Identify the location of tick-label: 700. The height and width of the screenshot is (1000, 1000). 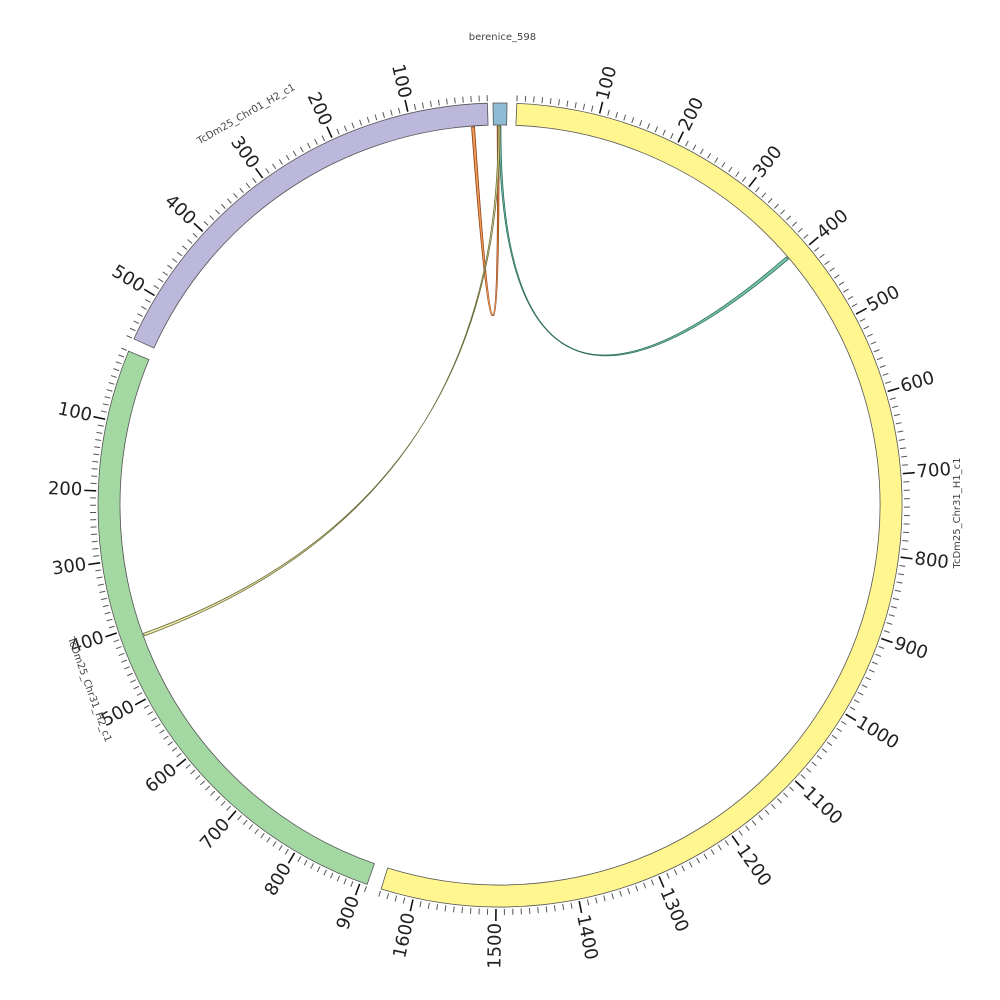
(934, 471).